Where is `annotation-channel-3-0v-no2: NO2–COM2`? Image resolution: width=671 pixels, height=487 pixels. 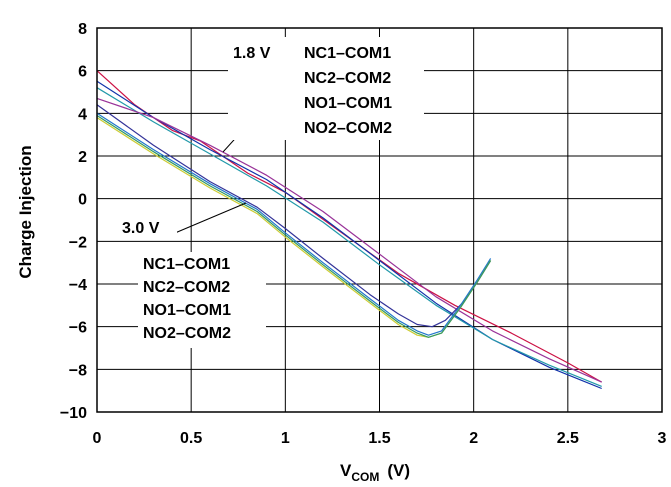 annotation-channel-3-0v-no2: NO2–COM2 is located at coordinates (187, 333).